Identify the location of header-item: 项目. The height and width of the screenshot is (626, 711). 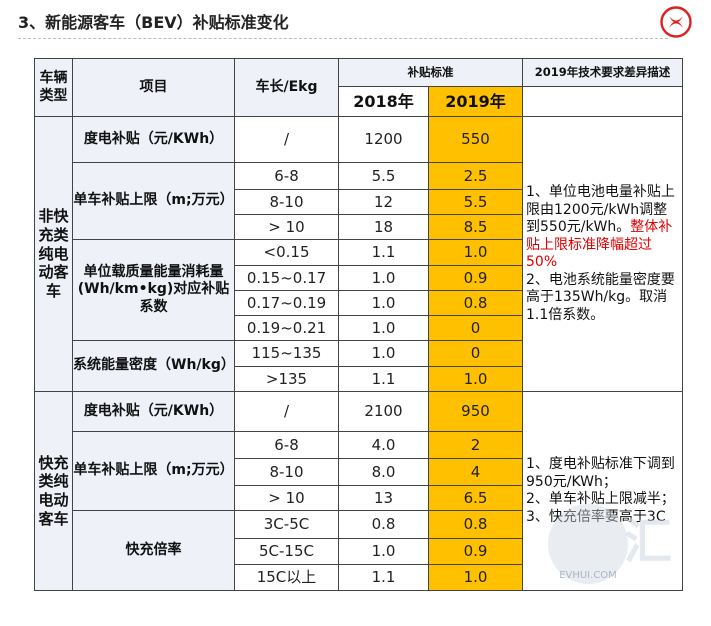
(153, 87).